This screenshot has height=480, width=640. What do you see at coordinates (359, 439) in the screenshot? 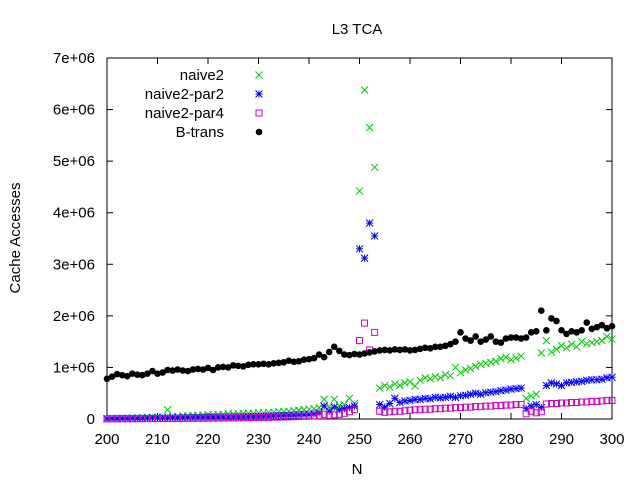
I see `x-tick-label: 250` at bounding box center [359, 439].